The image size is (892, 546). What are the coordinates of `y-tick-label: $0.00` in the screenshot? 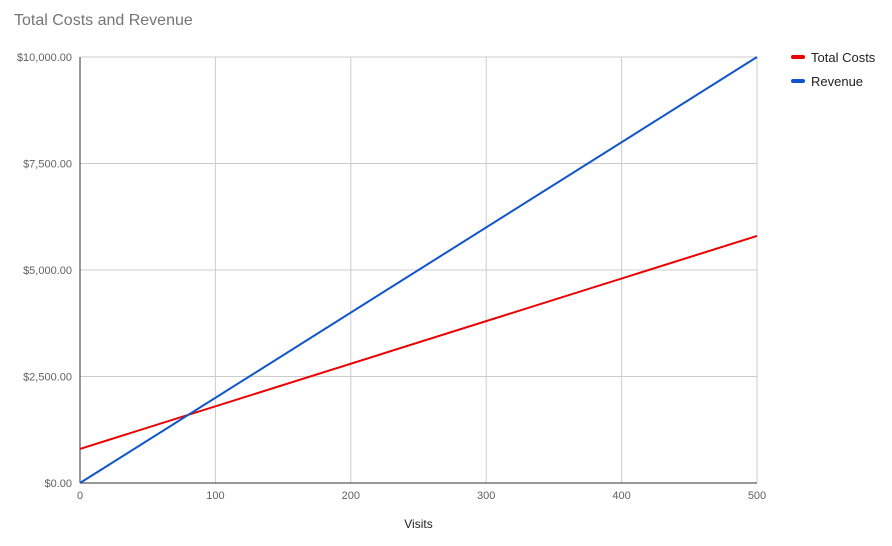 It's located at (58, 484).